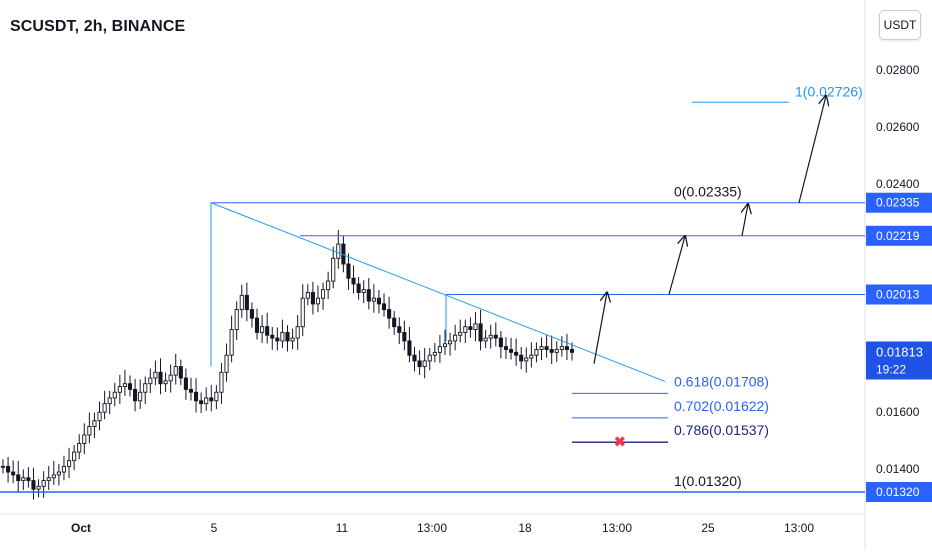 The image size is (932, 555). Describe the element at coordinates (721, 406) in the screenshot. I see `fib-label-3: 0.702(0.01622)` at that location.